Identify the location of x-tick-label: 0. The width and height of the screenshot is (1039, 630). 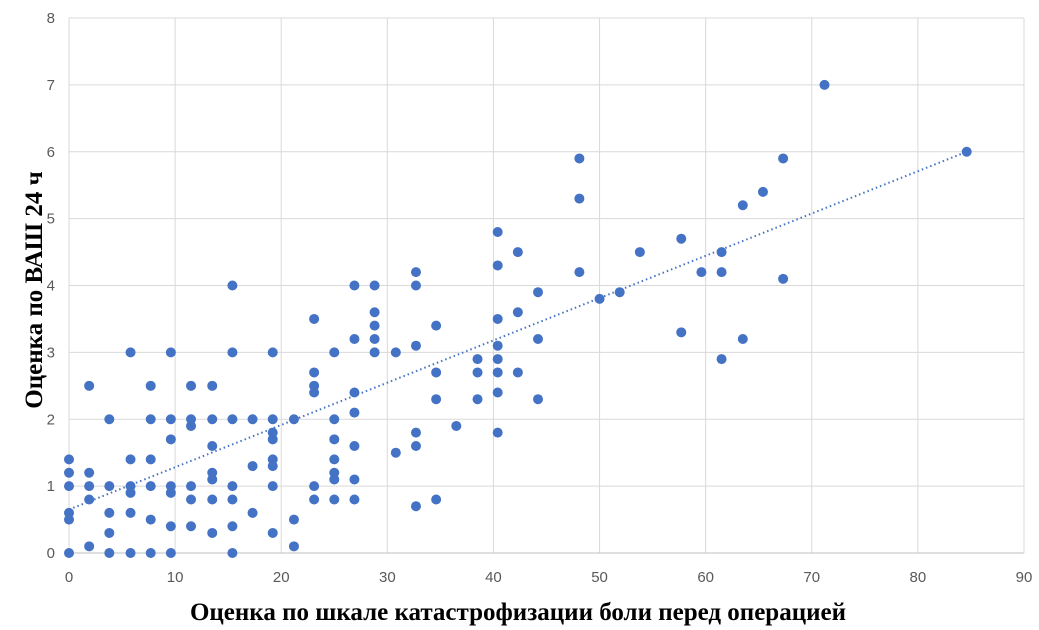
(69, 577).